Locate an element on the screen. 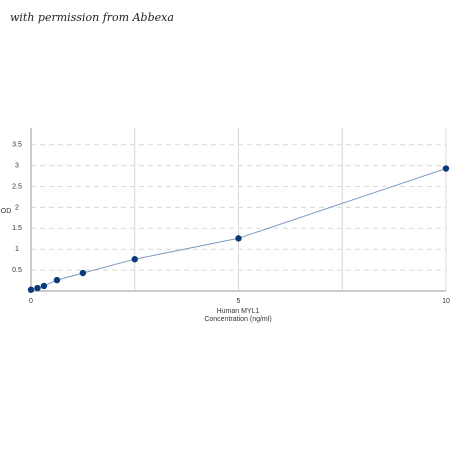  watermark: with permission from Abbexa is located at coordinates (92, 17).